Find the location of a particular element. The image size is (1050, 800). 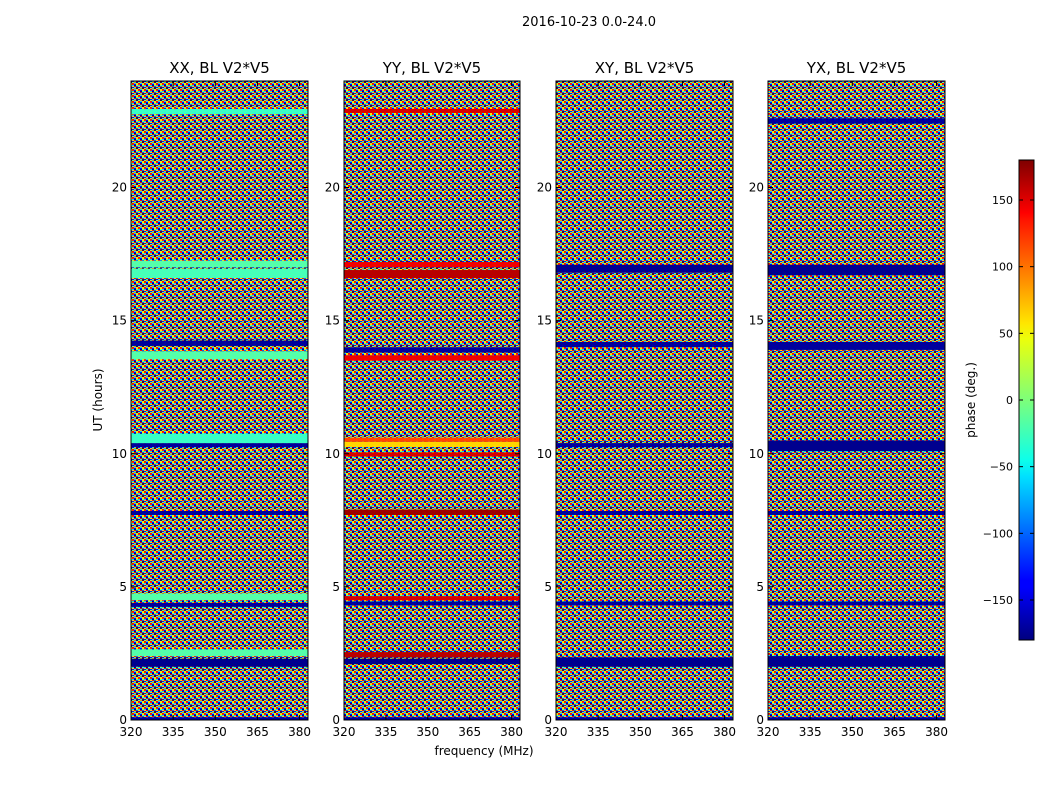

panel-title: XX, BL V2*V5 is located at coordinates (219, 68).